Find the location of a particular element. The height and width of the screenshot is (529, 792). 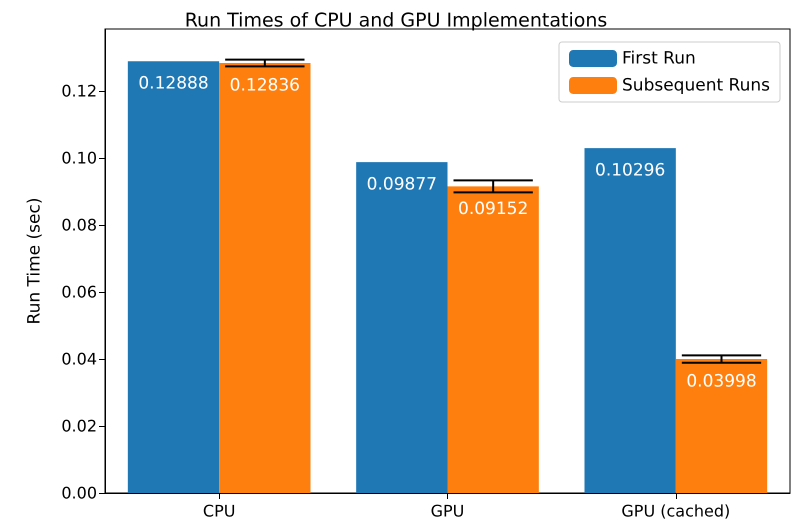

legend-label: First Run is located at coordinates (659, 58).